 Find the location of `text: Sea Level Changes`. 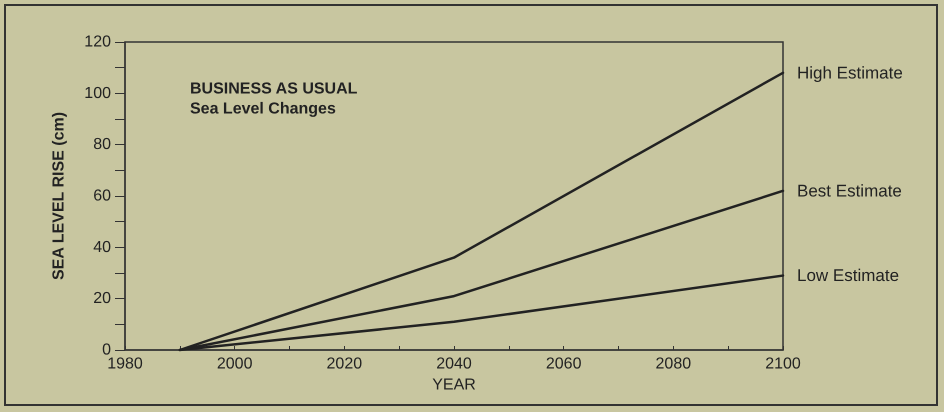

text: Sea Level Changes is located at coordinates (263, 109).